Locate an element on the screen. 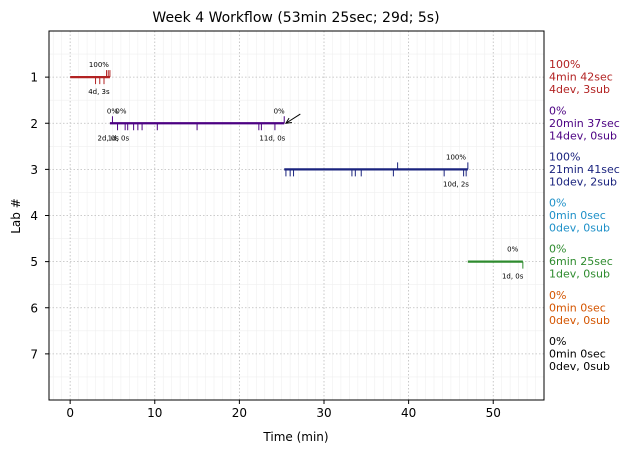 The height and width of the screenshot is (453, 630). lab-7-summary-line: 0dev, 0sub is located at coordinates (579, 366).